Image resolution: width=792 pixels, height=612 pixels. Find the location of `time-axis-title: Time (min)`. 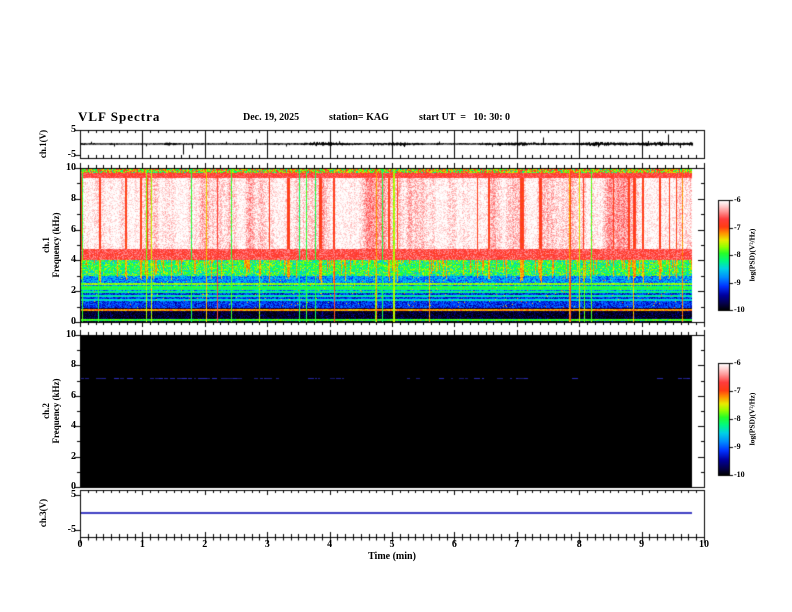

time-axis-title: Time (min) is located at coordinates (392, 556).